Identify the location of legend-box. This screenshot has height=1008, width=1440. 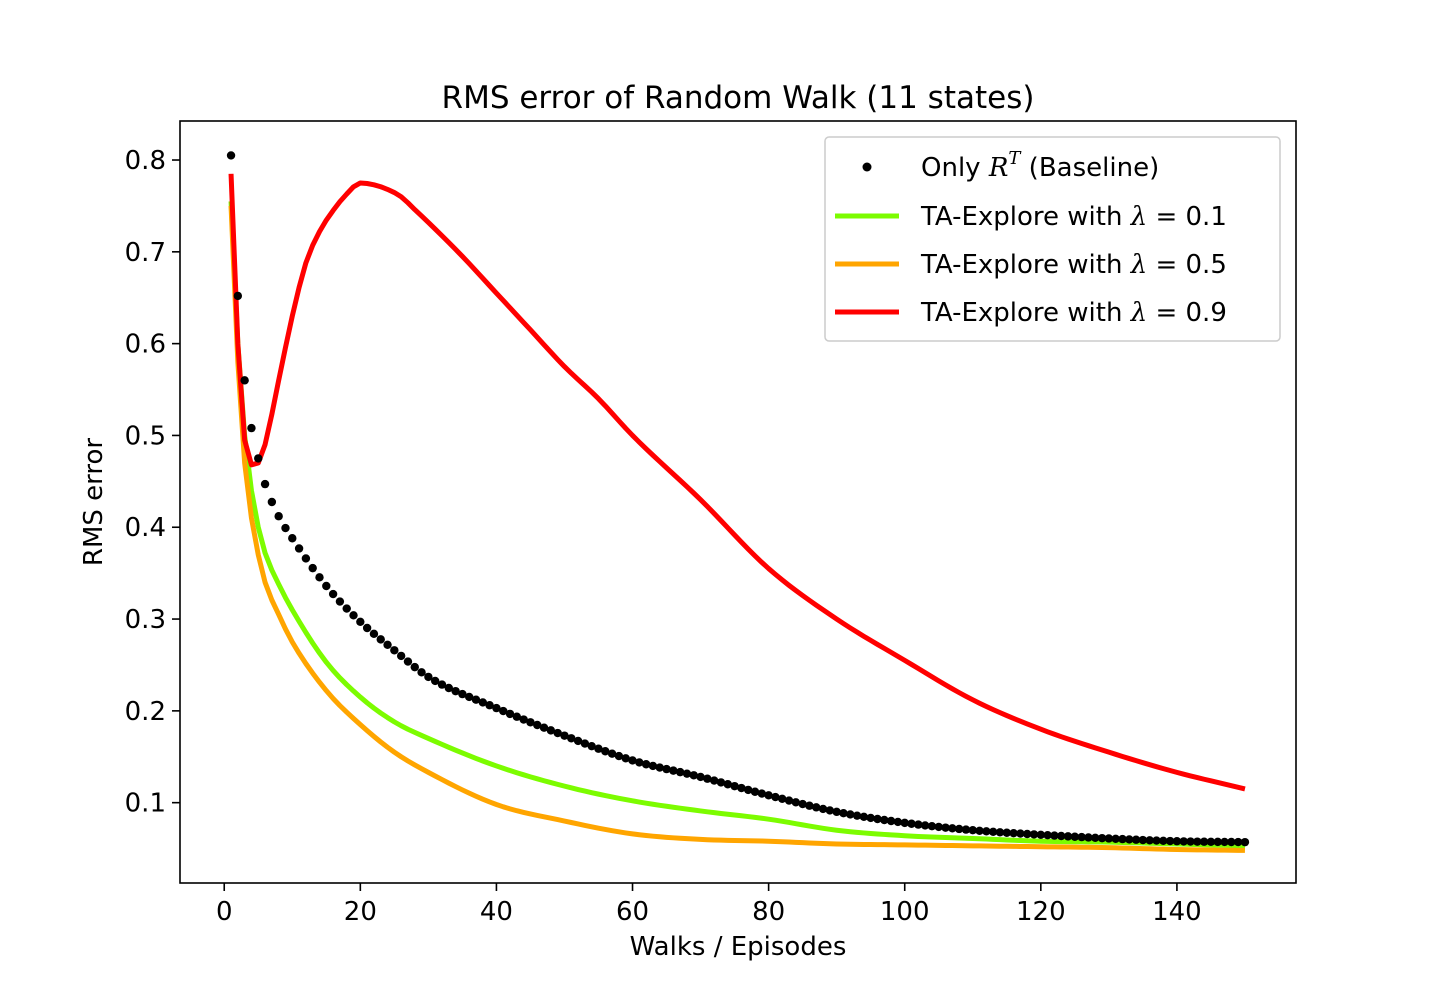
(1052, 239).